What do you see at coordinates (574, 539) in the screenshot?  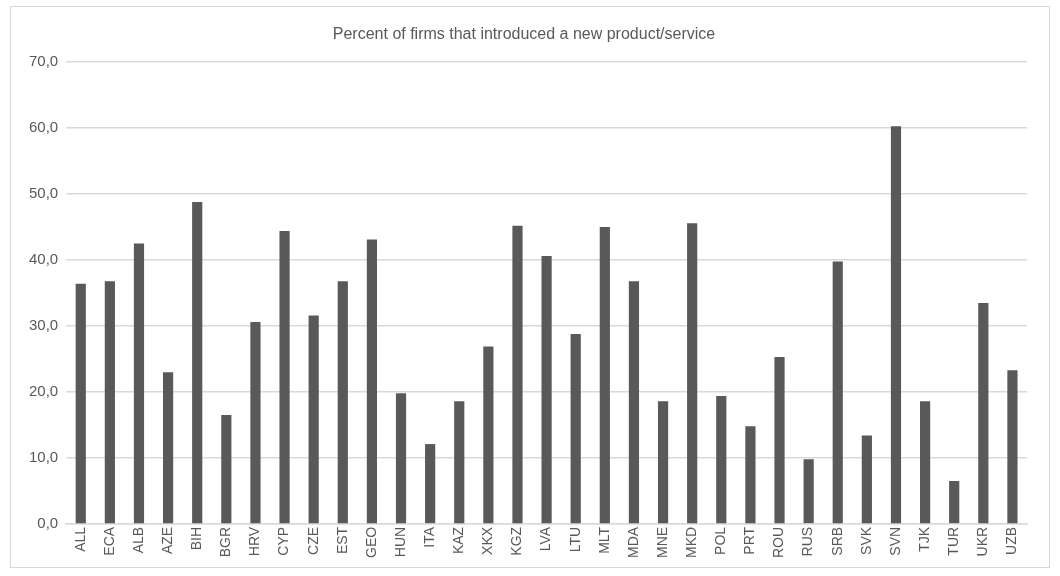 I see `x-tick-label: LTU` at bounding box center [574, 539].